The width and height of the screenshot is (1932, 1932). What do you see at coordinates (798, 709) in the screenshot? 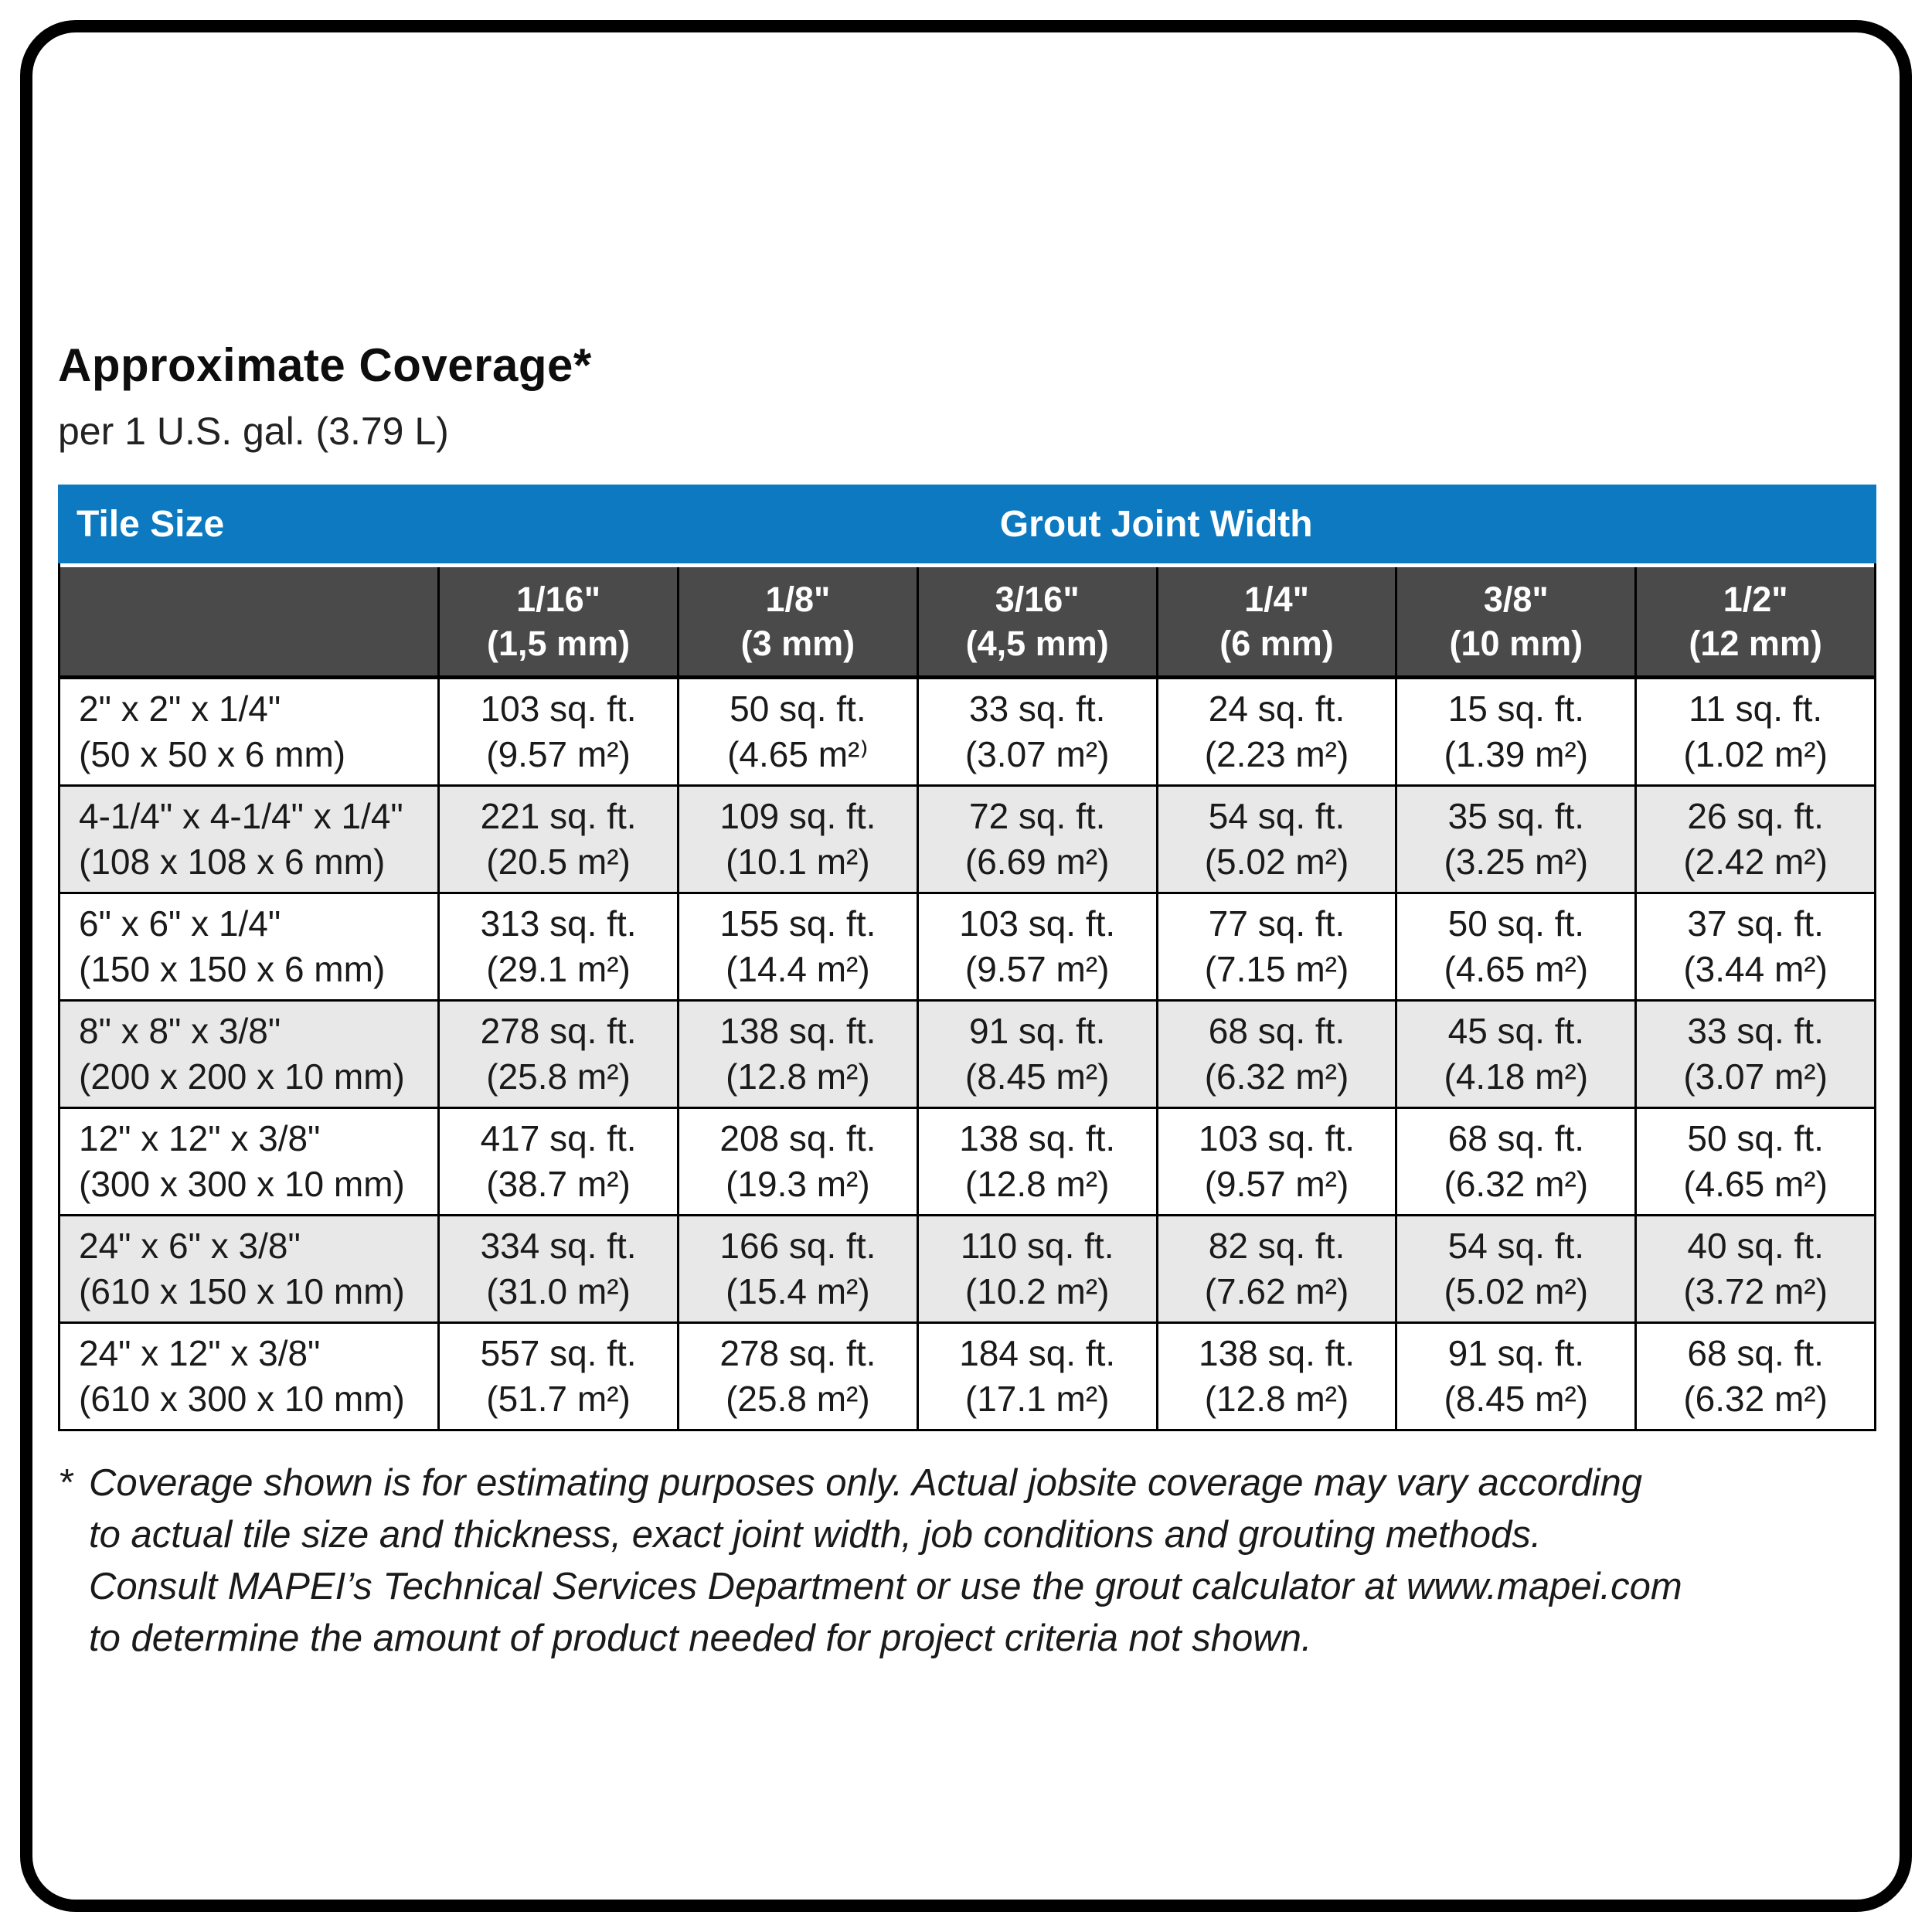
I see `coverage-sqft: 50 sq. ft.` at bounding box center [798, 709].